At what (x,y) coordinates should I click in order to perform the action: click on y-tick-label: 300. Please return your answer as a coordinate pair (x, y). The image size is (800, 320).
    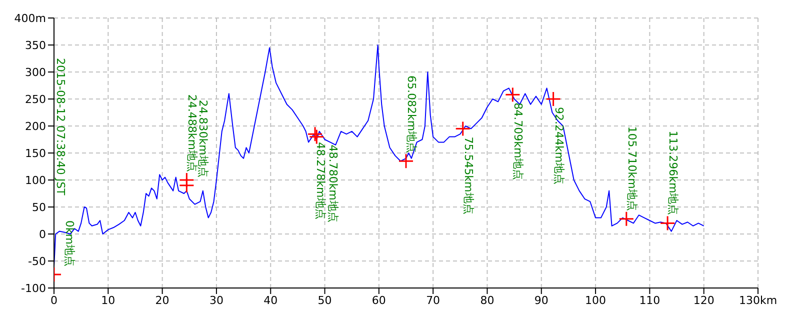
    Looking at the image, I should click on (35, 72).